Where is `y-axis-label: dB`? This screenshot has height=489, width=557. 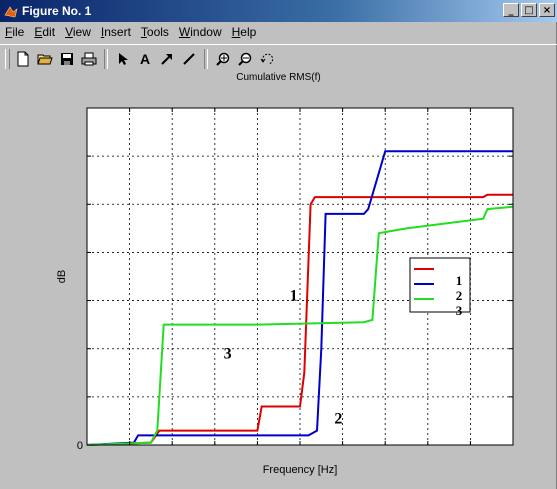 y-axis-label: dB is located at coordinates (62, 276).